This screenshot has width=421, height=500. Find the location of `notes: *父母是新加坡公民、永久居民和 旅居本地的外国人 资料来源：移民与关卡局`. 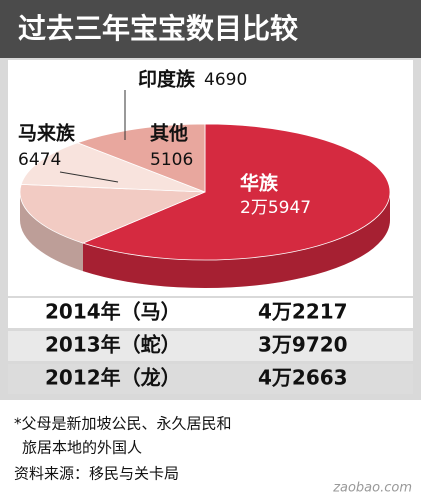

notes: *父母是新加坡公民、永久居民和 旅居本地的外国人 资料来源：移民与关卡局 is located at coordinates (123, 449).